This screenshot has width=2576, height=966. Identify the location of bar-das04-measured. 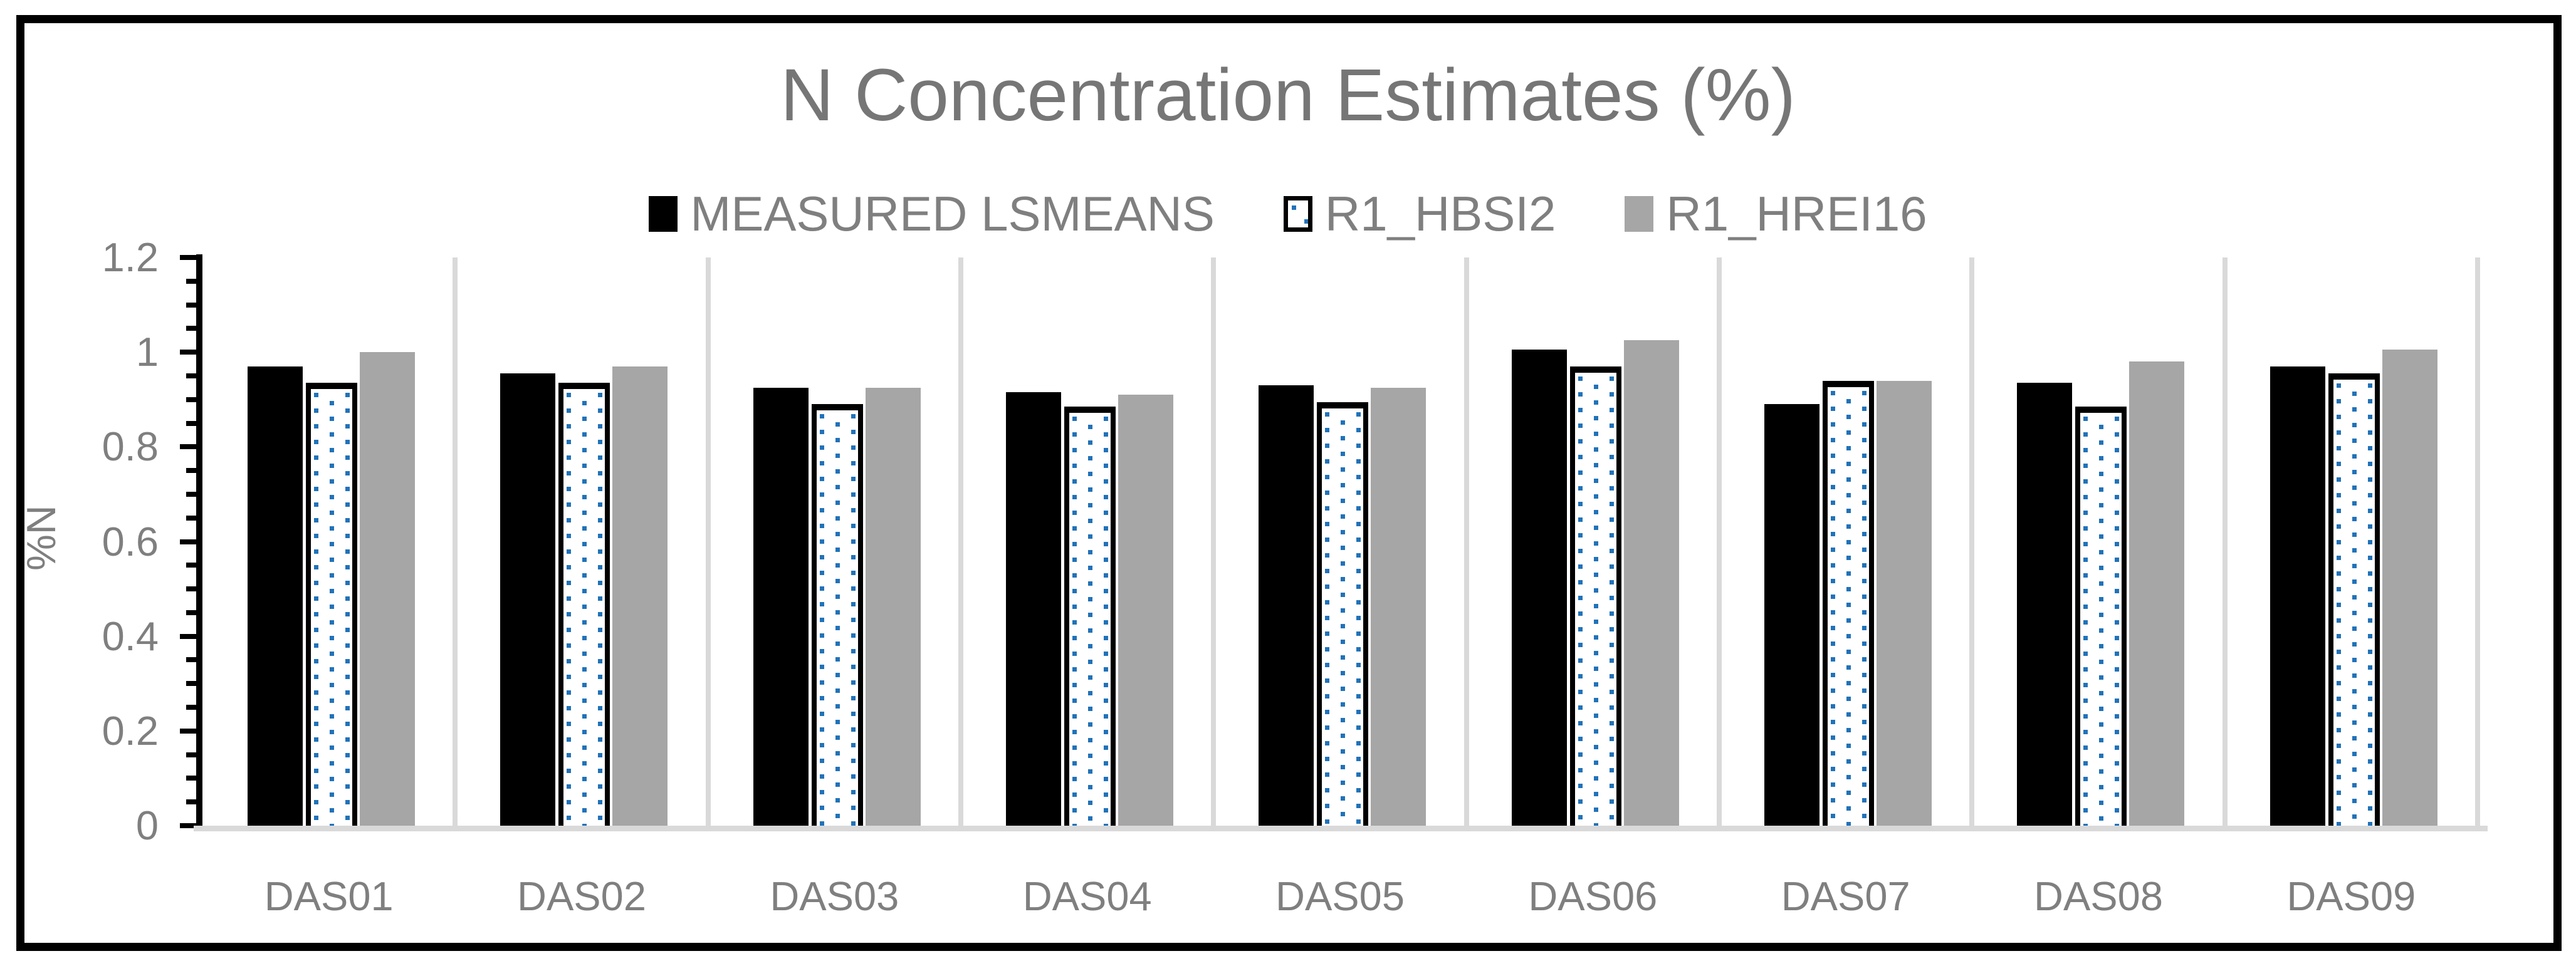
(1033, 609).